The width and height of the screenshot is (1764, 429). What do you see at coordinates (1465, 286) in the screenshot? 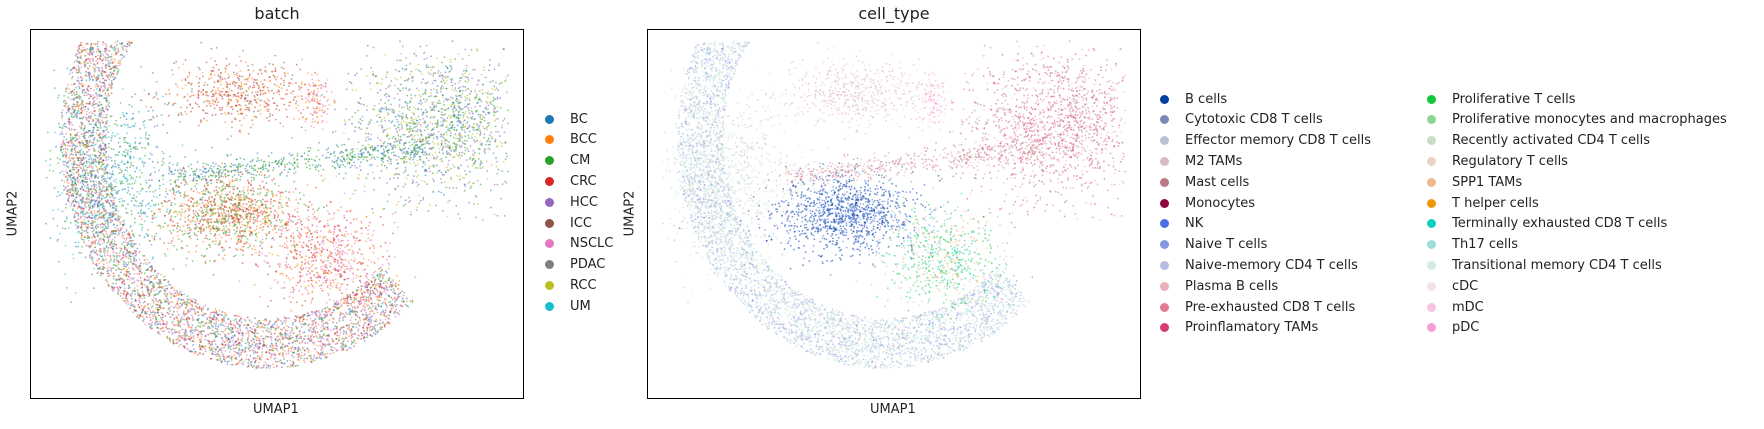
I see `legend-label: cDC` at bounding box center [1465, 286].